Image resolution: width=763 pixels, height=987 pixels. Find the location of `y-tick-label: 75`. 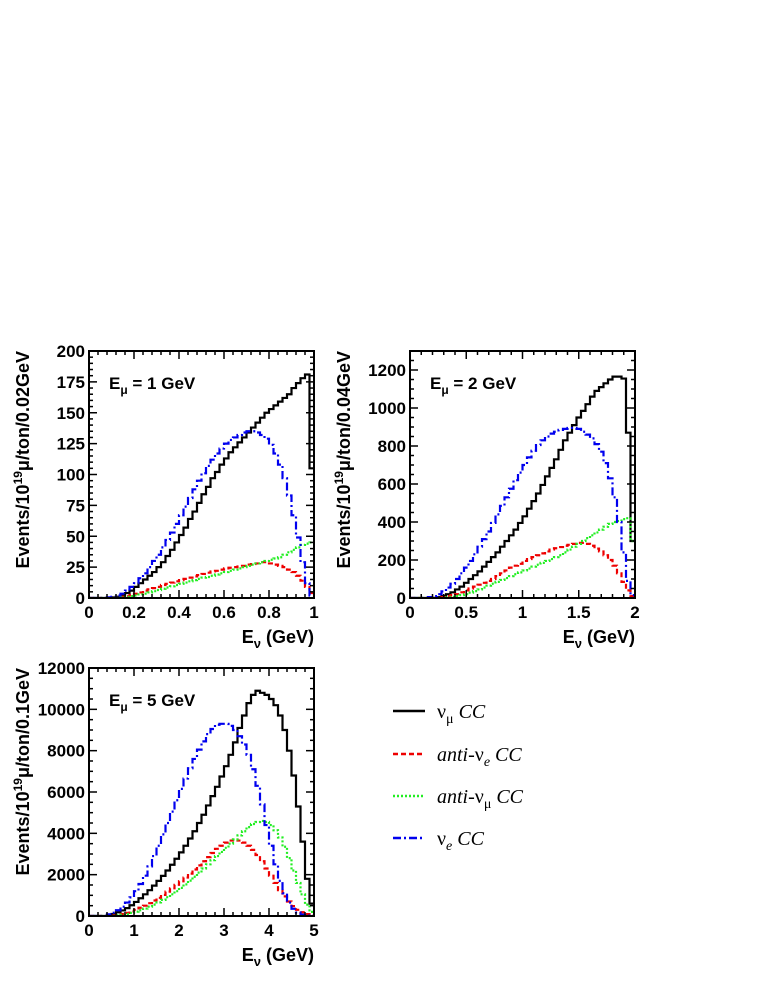

y-tick-label: 75 is located at coordinates (75, 505).